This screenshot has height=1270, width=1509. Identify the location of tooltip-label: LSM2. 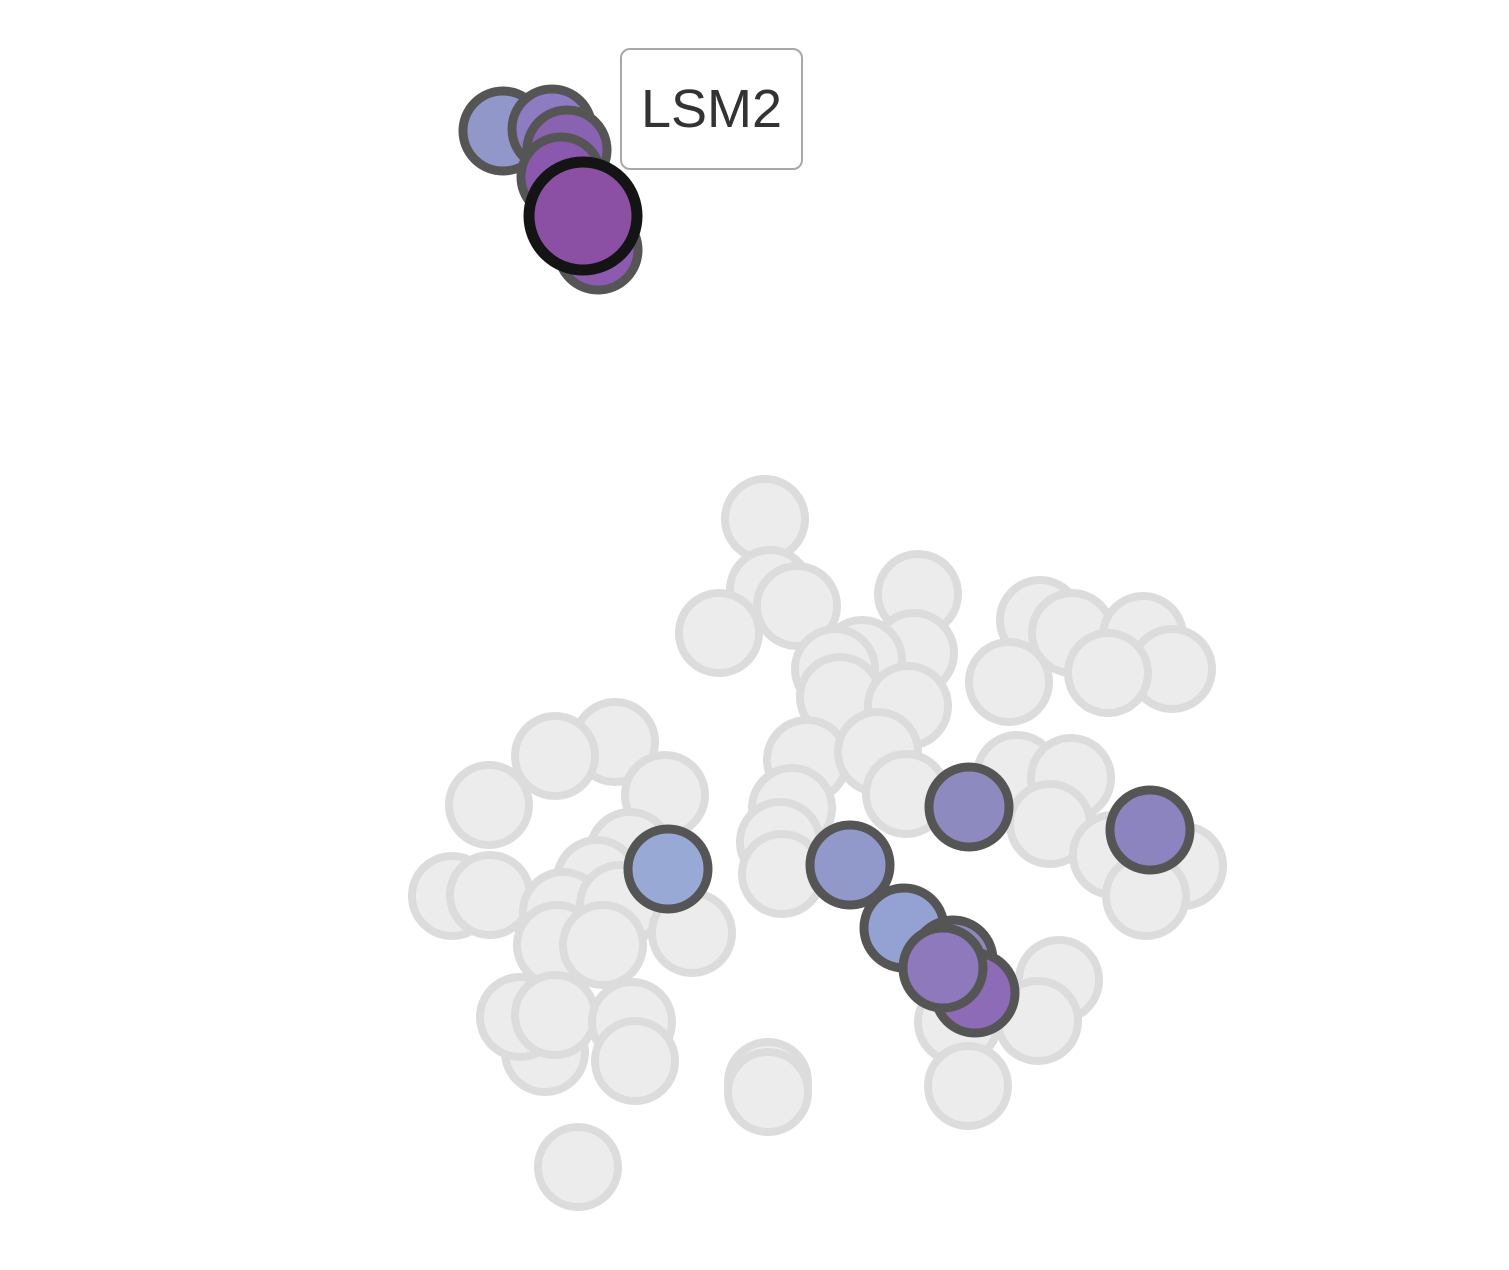
(711, 109).